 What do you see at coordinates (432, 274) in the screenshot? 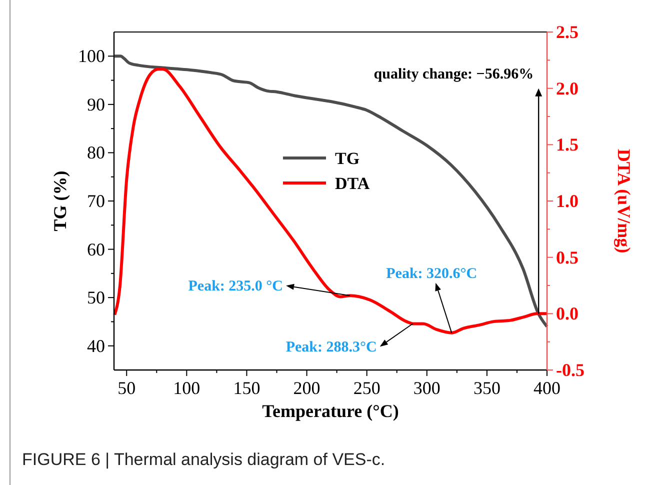
I see `annotation: Peak: 320.6°C` at bounding box center [432, 274].